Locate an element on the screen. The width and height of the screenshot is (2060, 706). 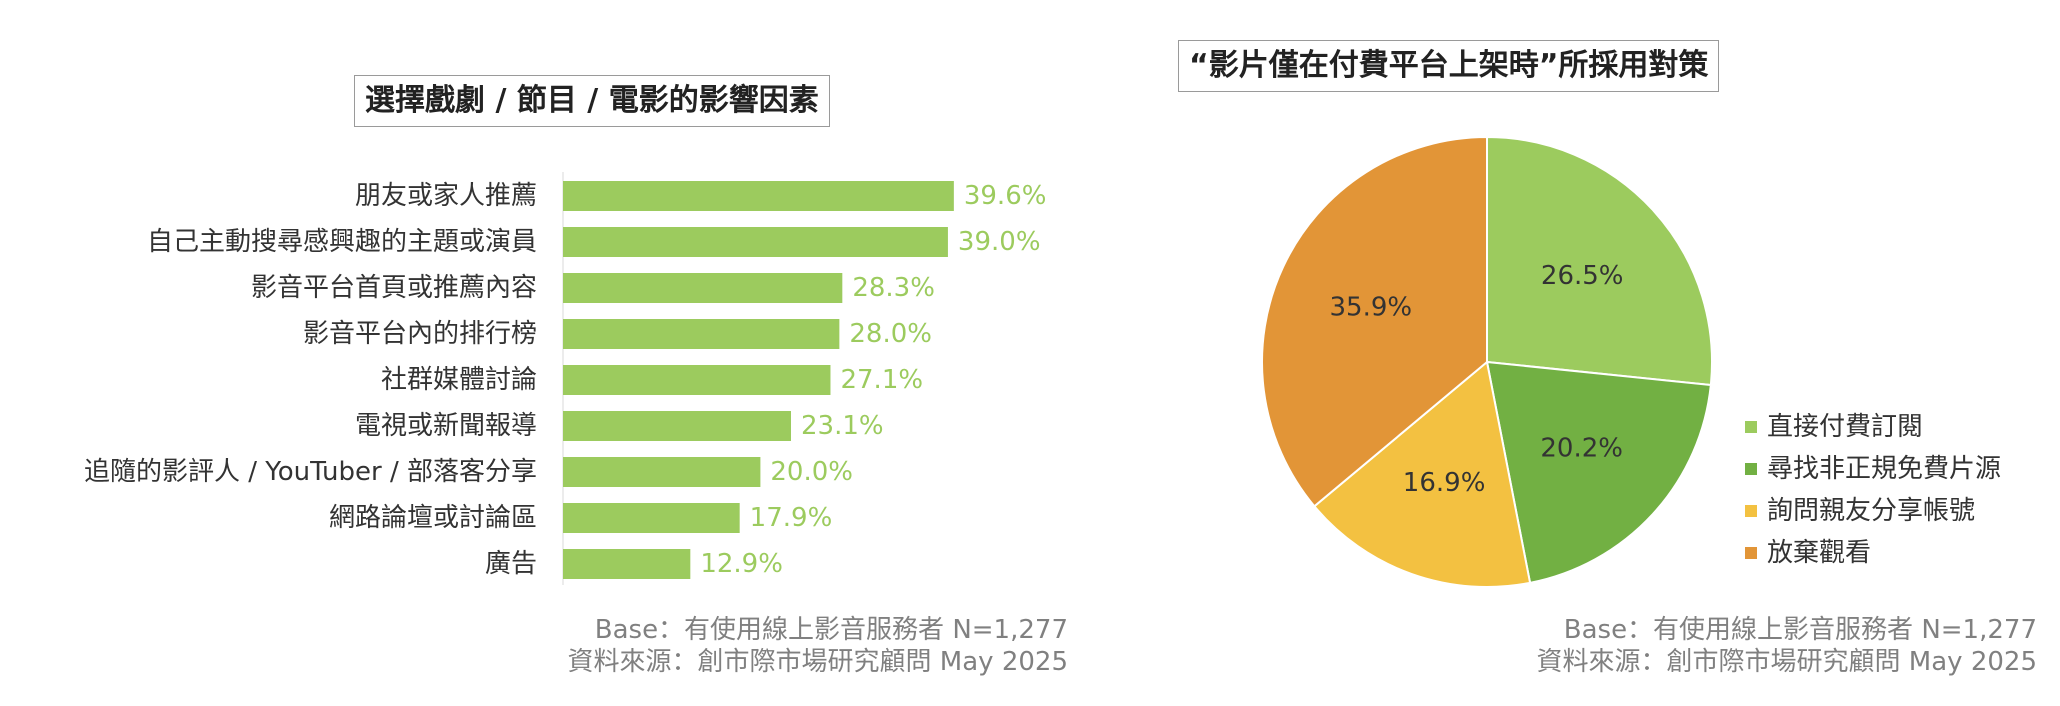
bar-category-label: 影音平台內的排行榜 is located at coordinates (420, 334).